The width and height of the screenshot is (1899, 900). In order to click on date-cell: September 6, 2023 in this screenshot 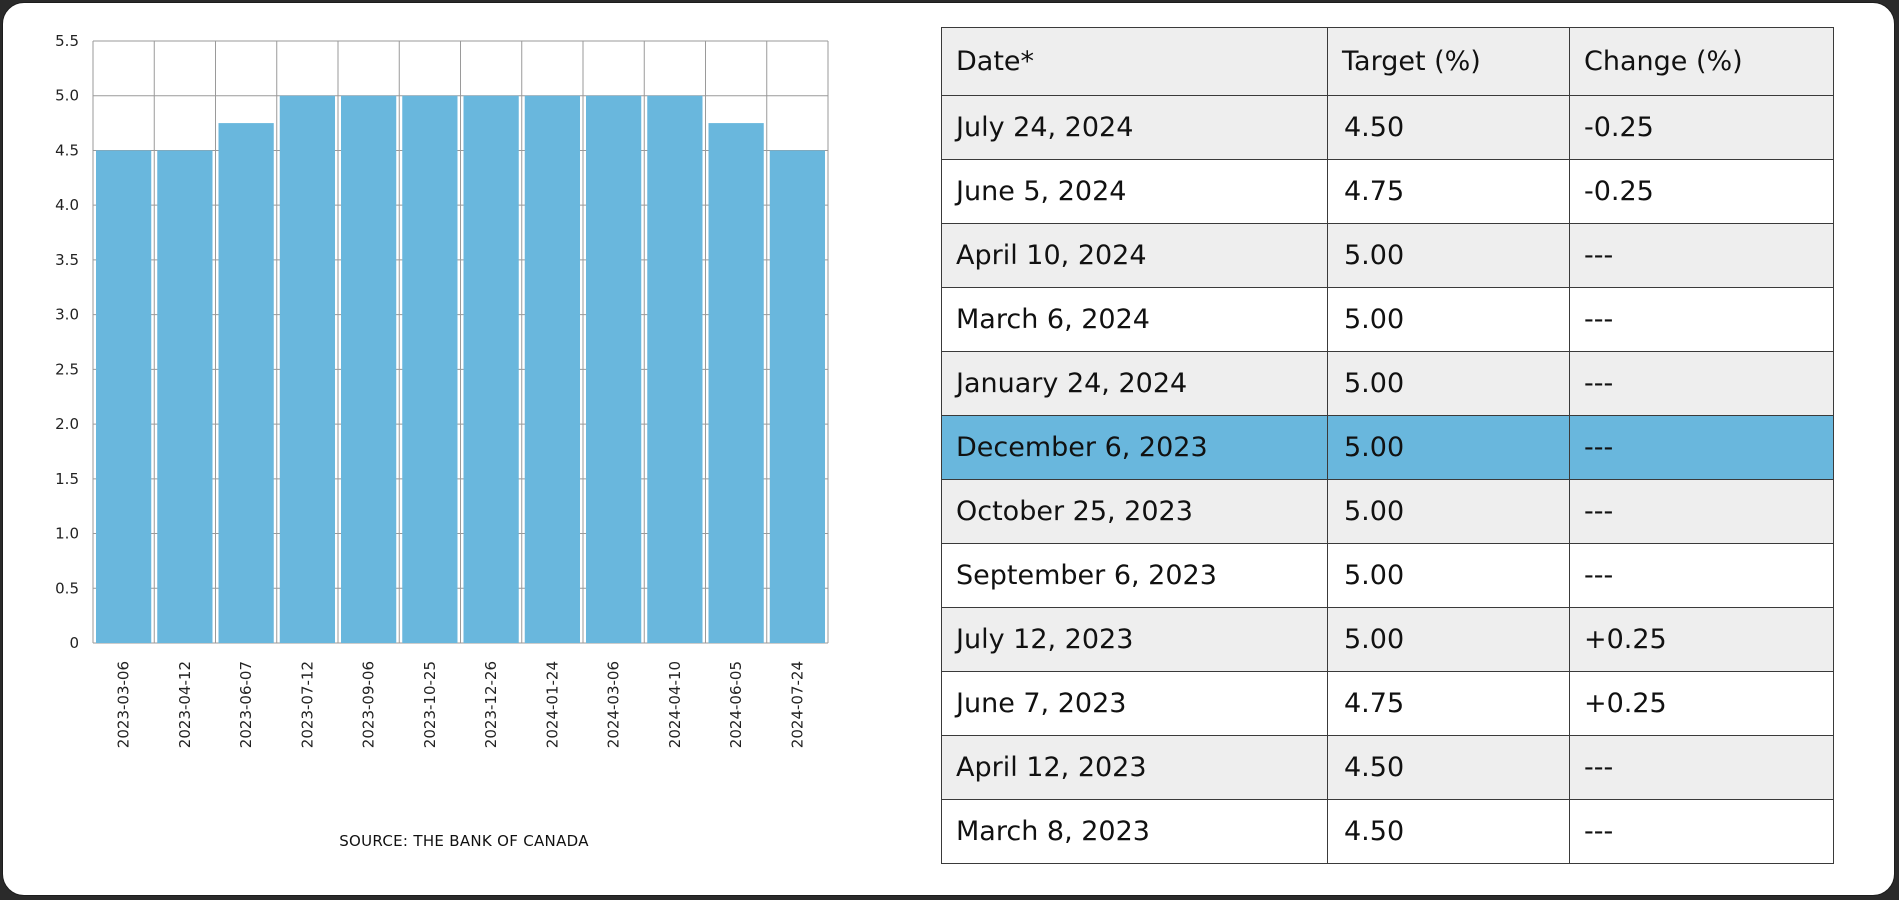, I will do `click(1134, 575)`.